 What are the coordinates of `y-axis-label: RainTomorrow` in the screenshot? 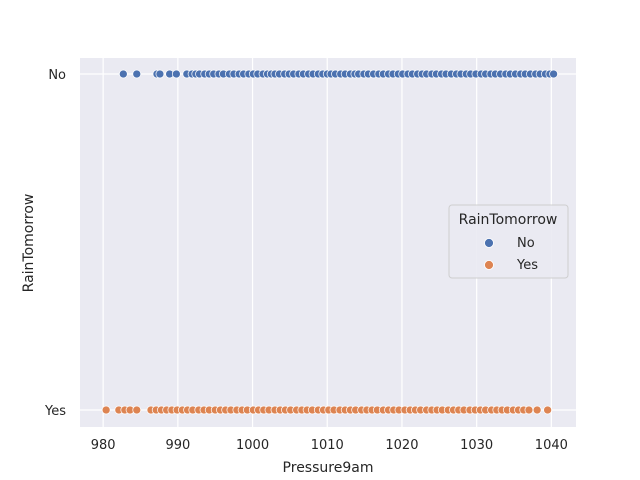 It's located at (29, 243).